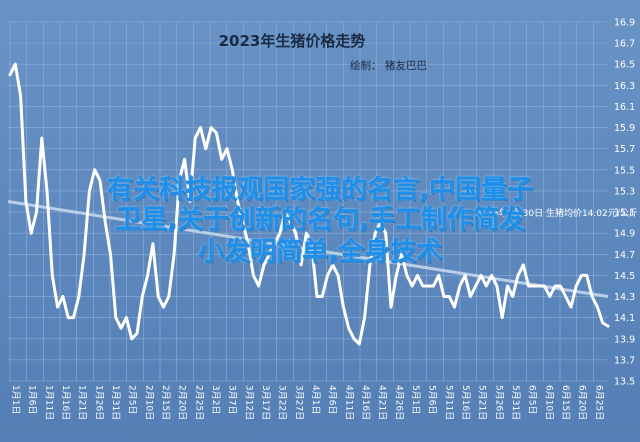  Describe the element at coordinates (182, 402) in the screenshot. I see `x-tick-label: 2月20日` at that location.